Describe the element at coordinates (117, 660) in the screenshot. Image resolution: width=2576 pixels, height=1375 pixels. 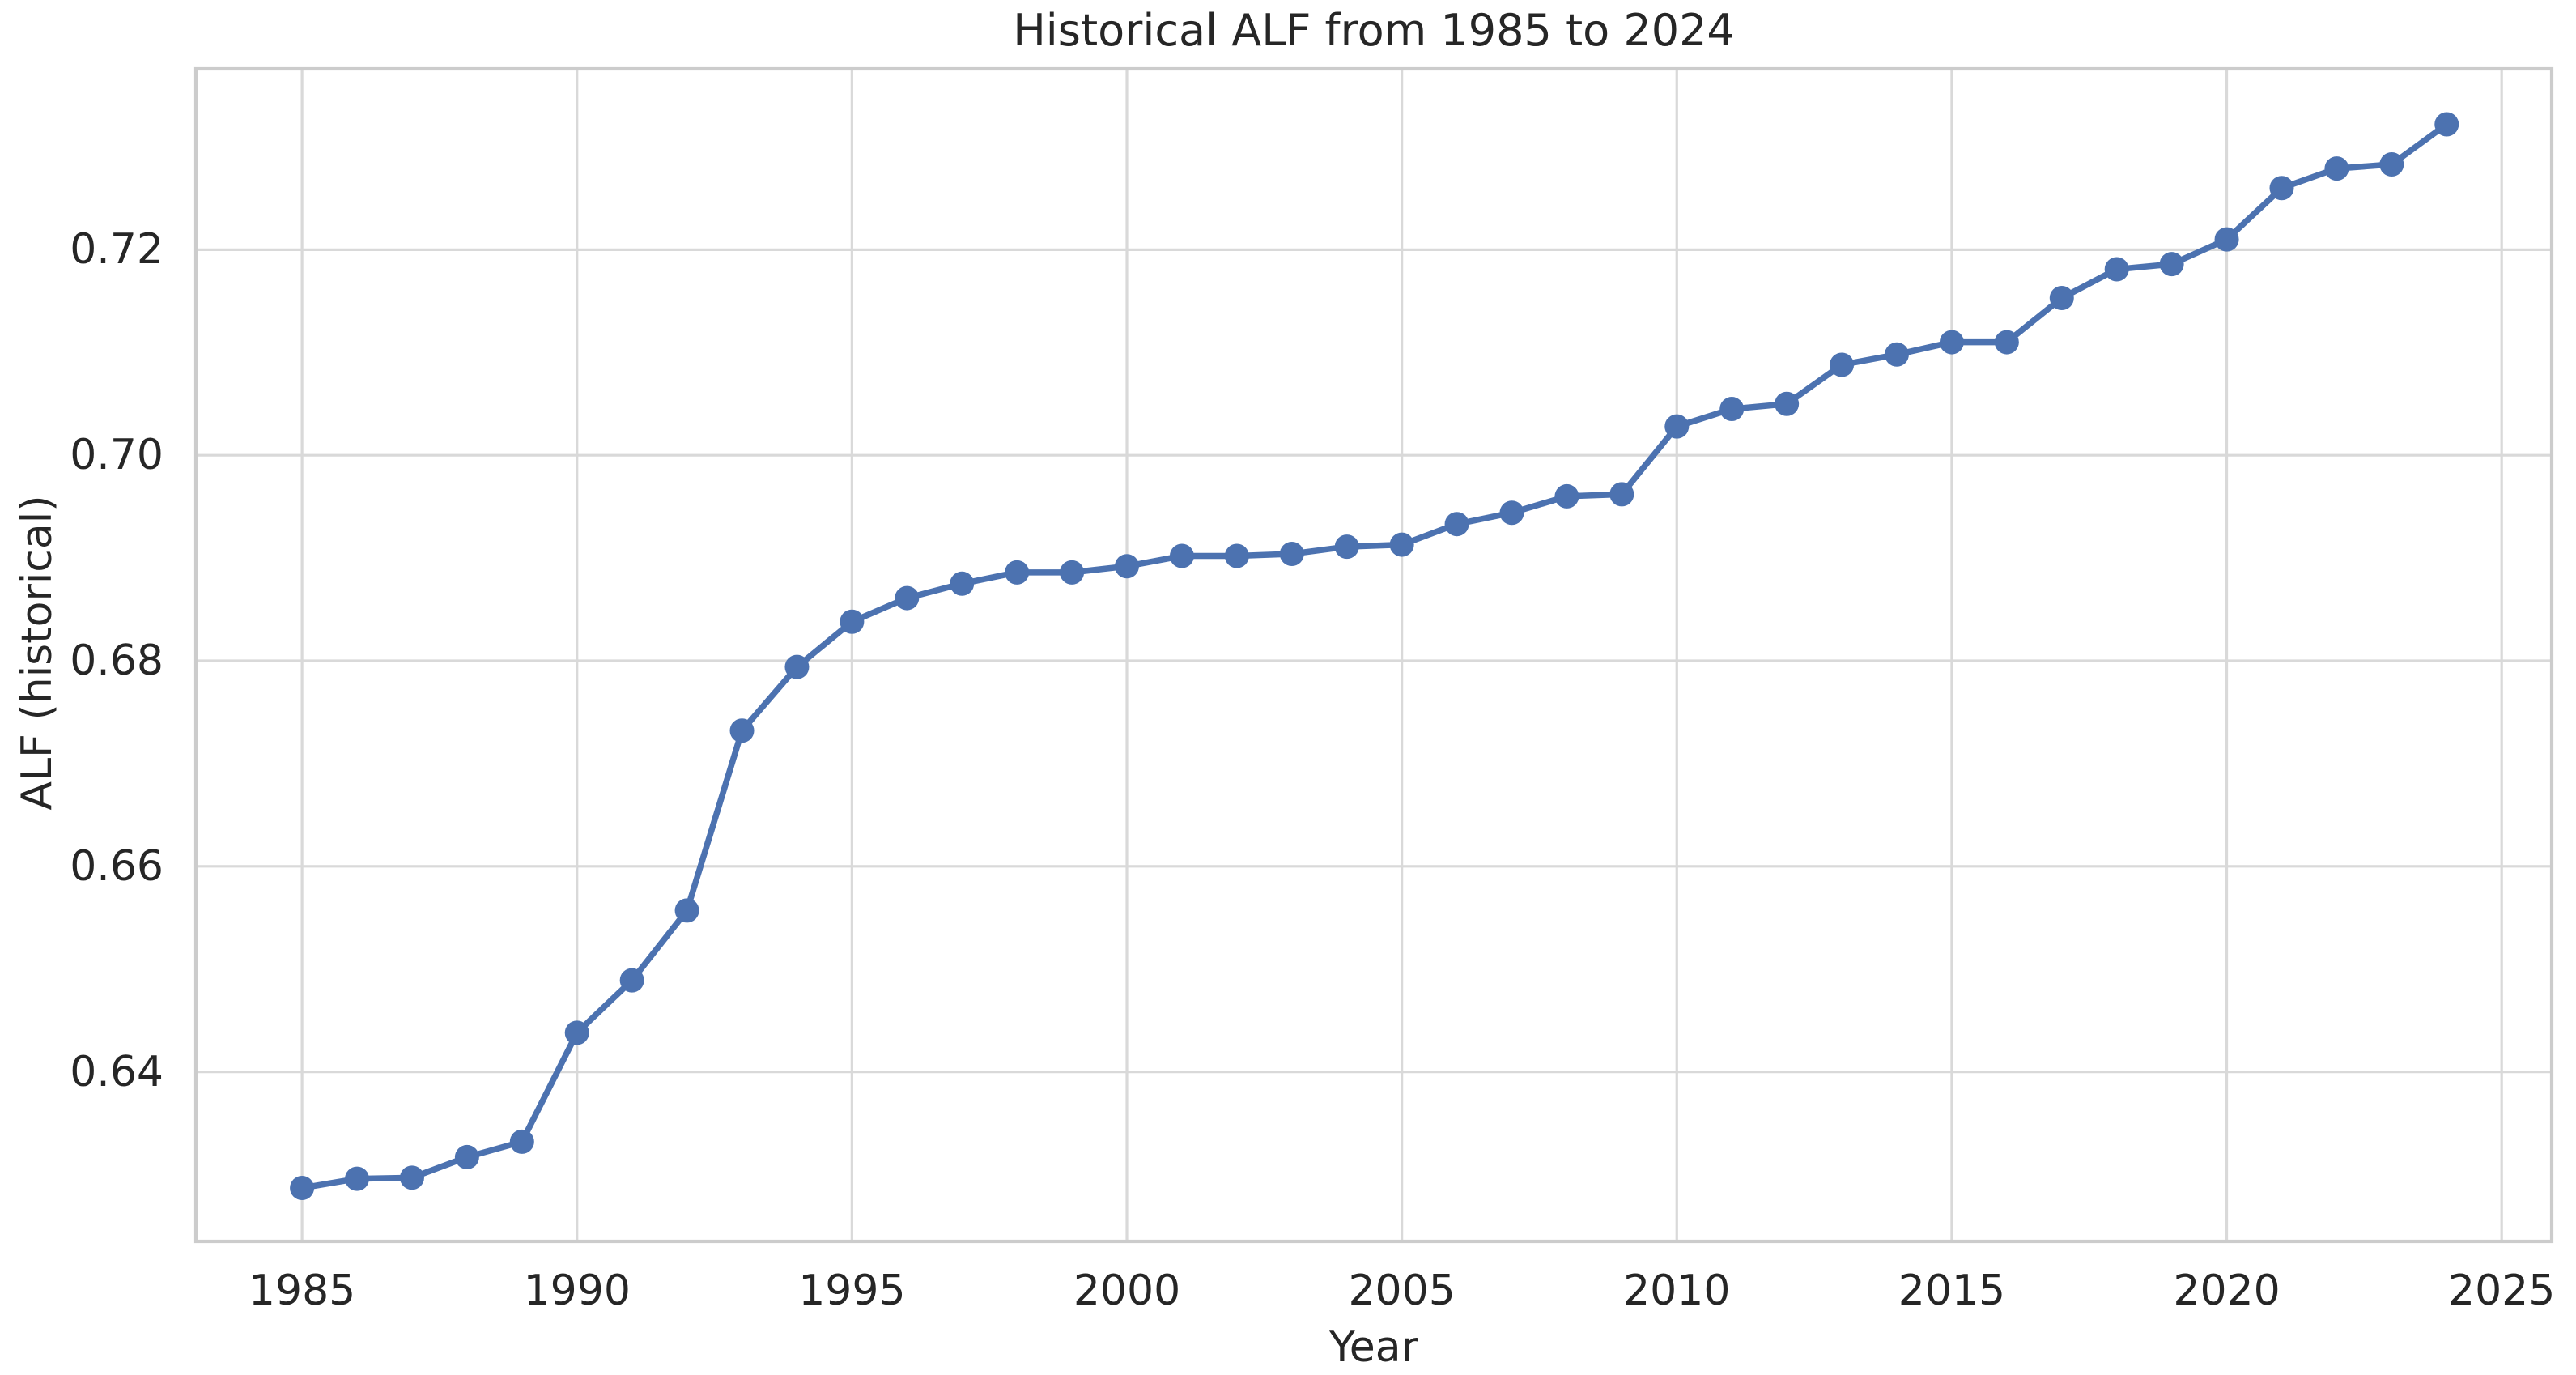
I see `y-tick-label: 0.68` at that location.